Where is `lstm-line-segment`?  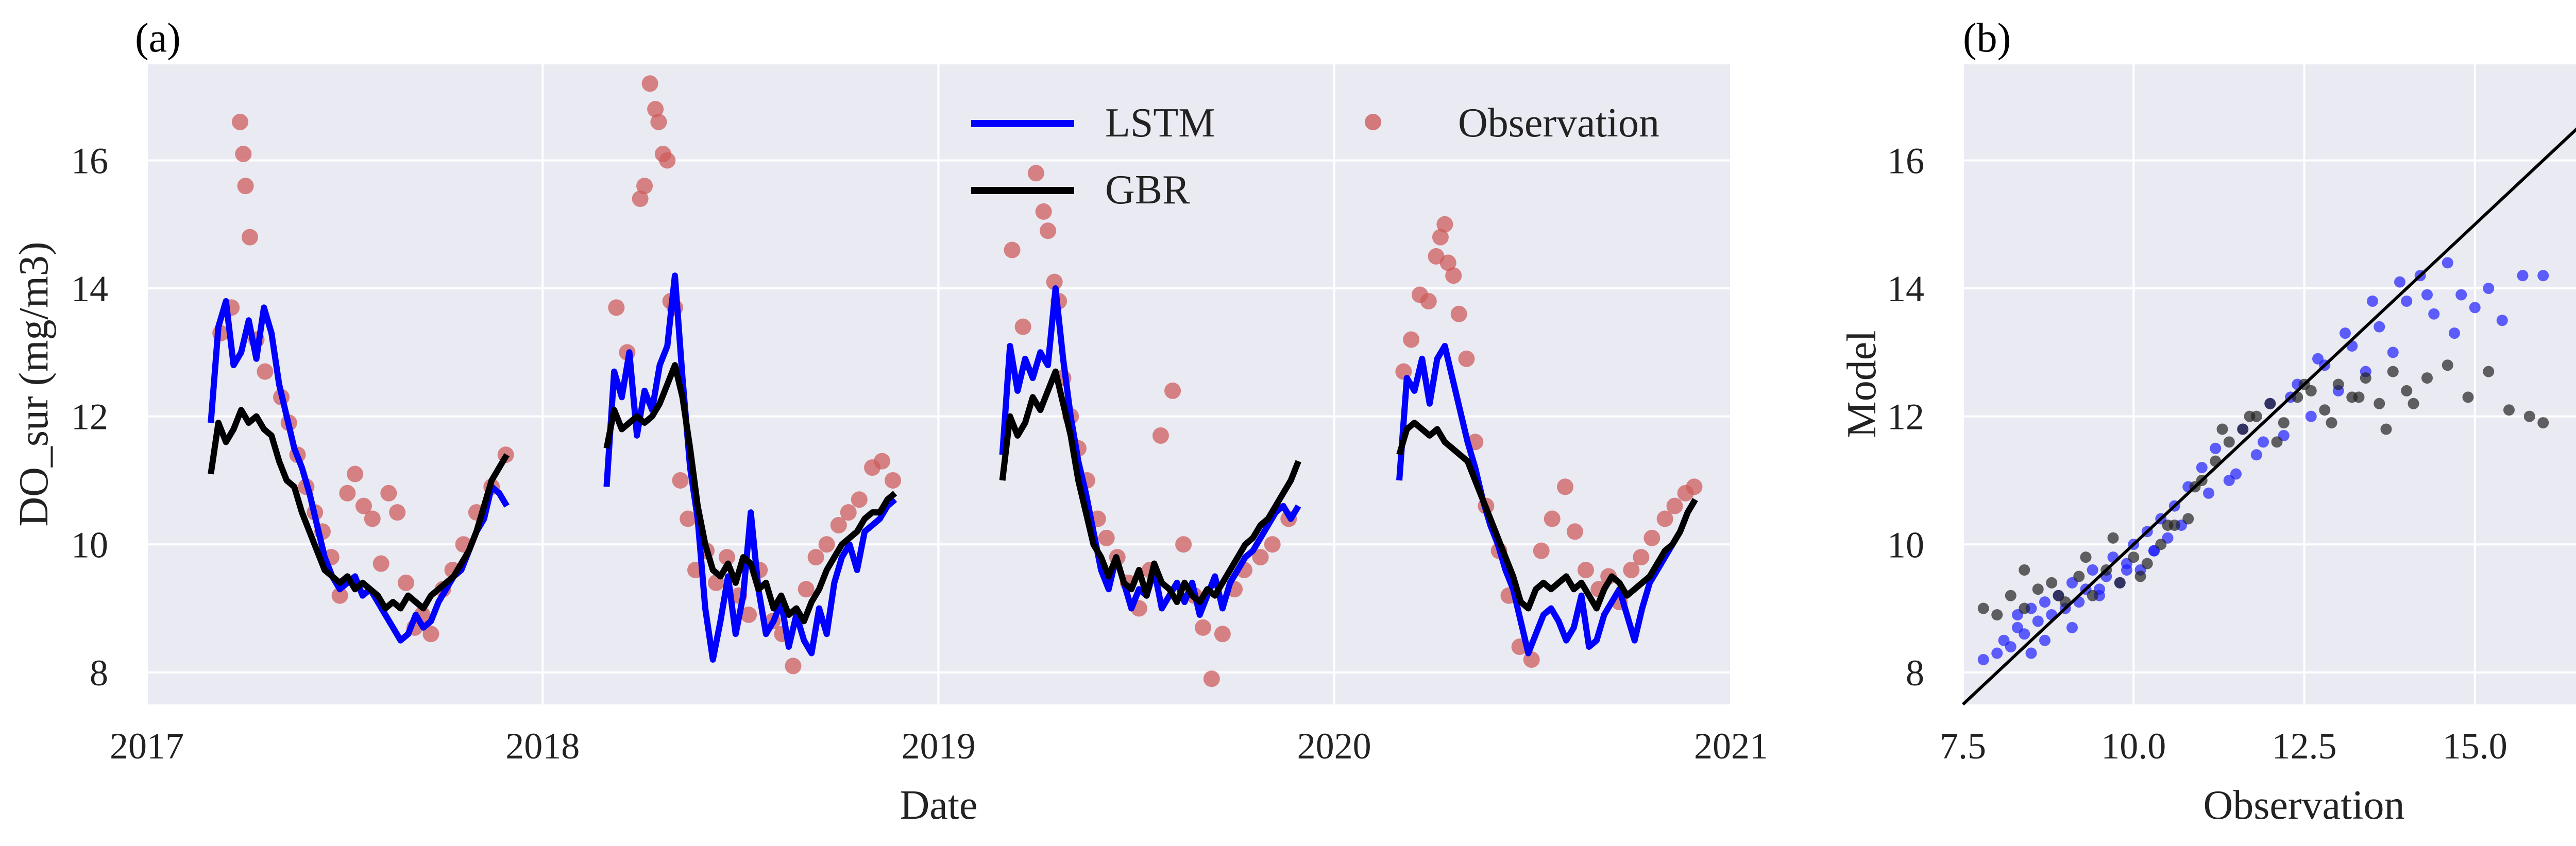 lstm-line-segment is located at coordinates (750, 467).